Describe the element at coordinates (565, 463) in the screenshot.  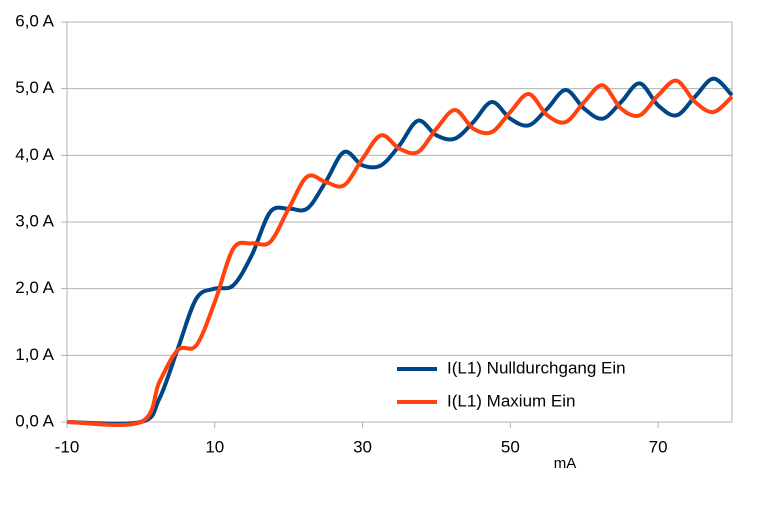
I see `x-axis-label: mA` at that location.